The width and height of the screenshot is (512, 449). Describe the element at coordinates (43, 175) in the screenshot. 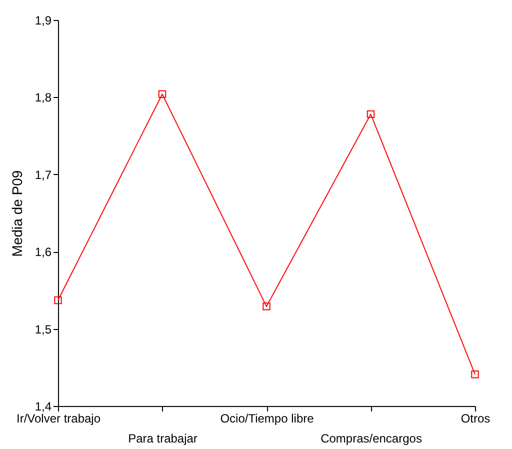

I see `y-tick-label: 1,7` at that location.